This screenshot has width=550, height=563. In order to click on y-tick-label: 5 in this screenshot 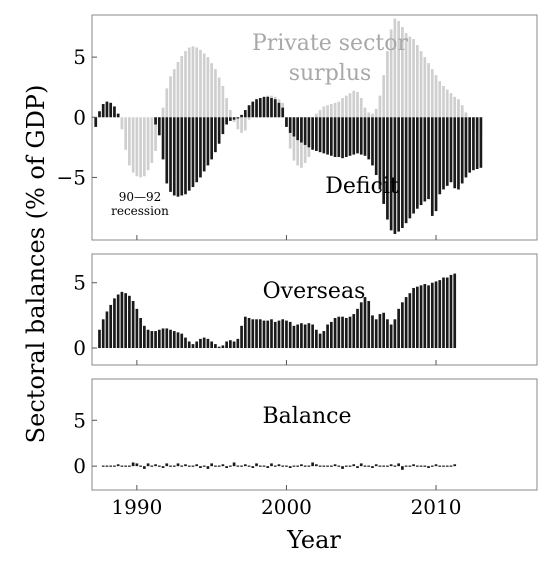, I will do `click(79, 283)`.